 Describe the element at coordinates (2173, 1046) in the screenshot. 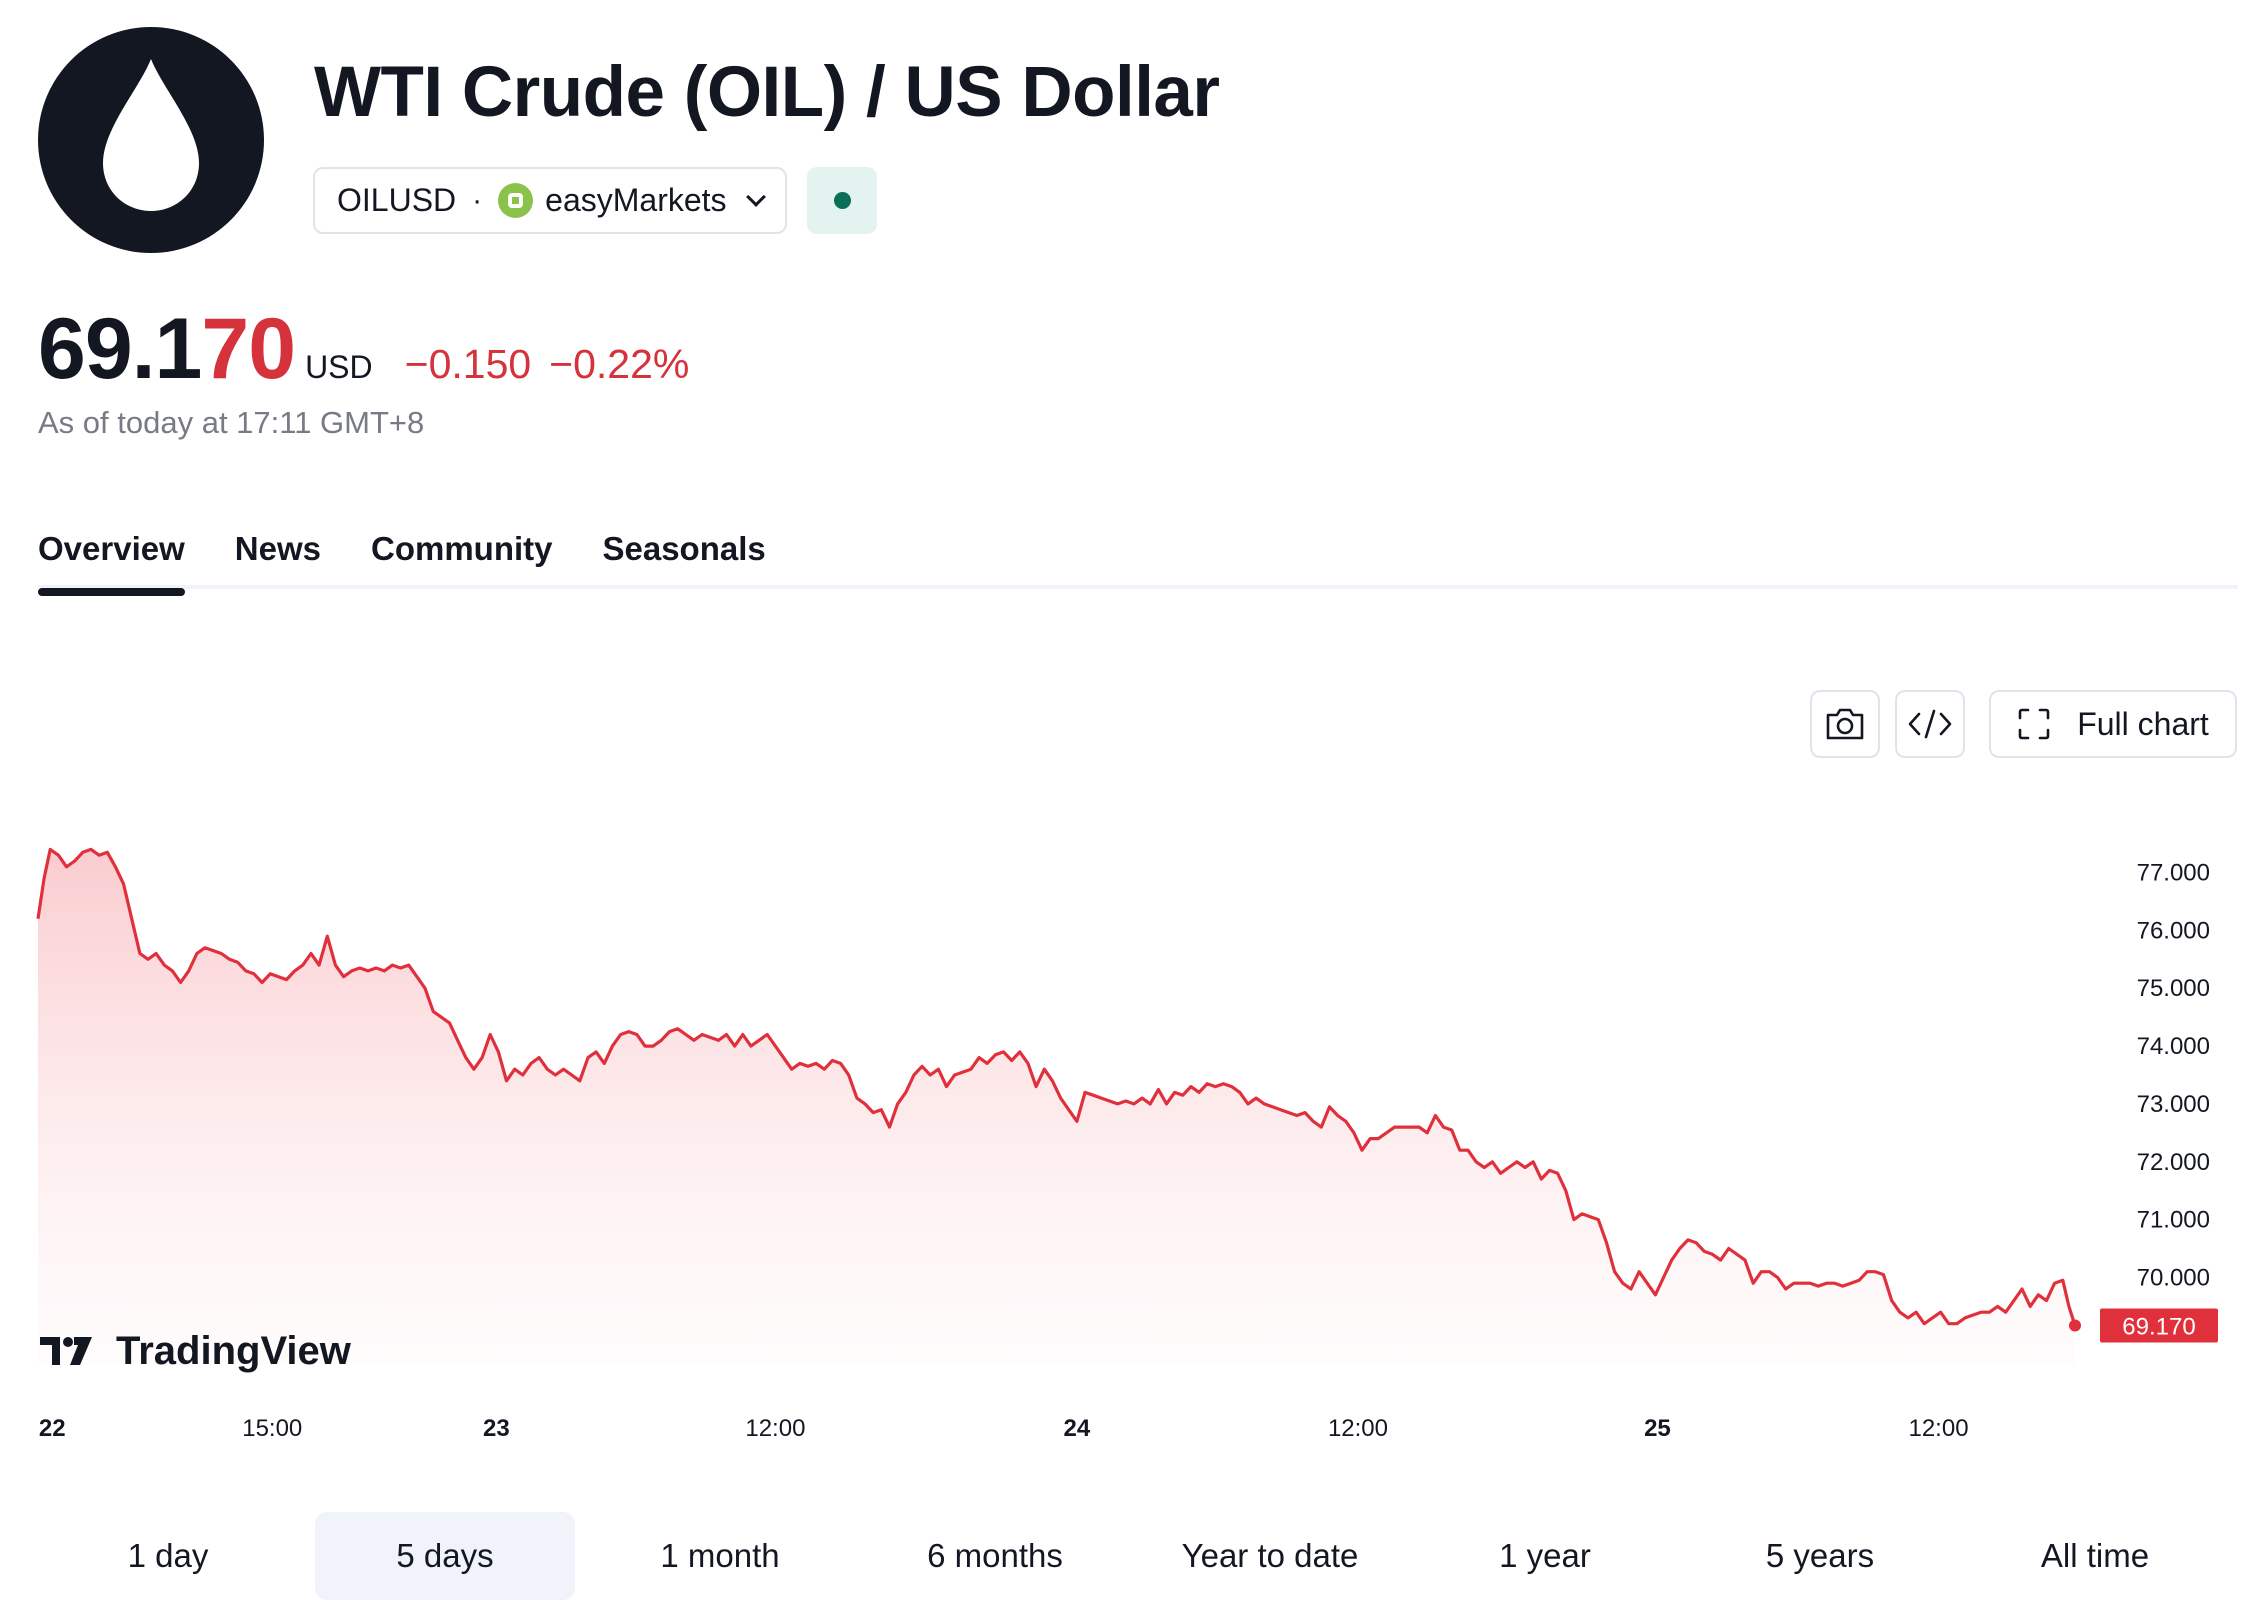

I see `y-tick-label: 74.000` at that location.